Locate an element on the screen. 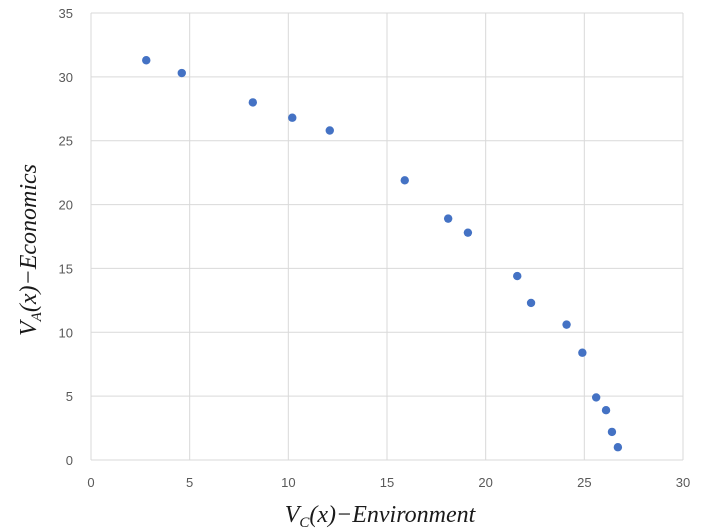 Image resolution: width=708 pixels, height=529 pixels. x-tick-label: 20 is located at coordinates (485, 482).